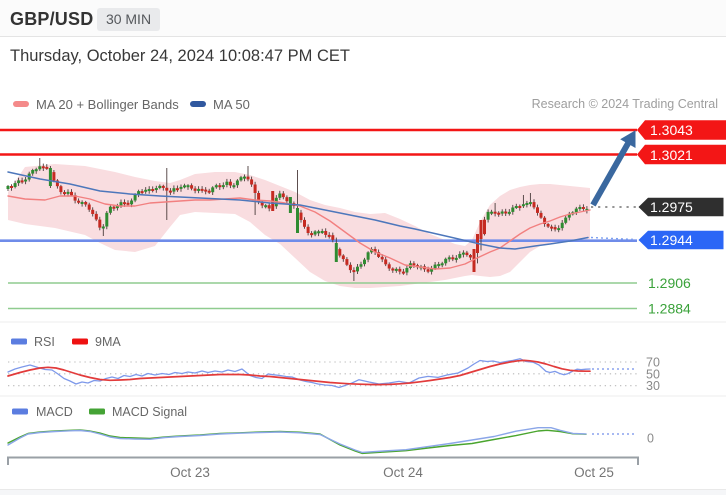 The height and width of the screenshot is (495, 726). Describe the element at coordinates (653, 363) in the screenshot. I see `svg-text: 70` at that location.